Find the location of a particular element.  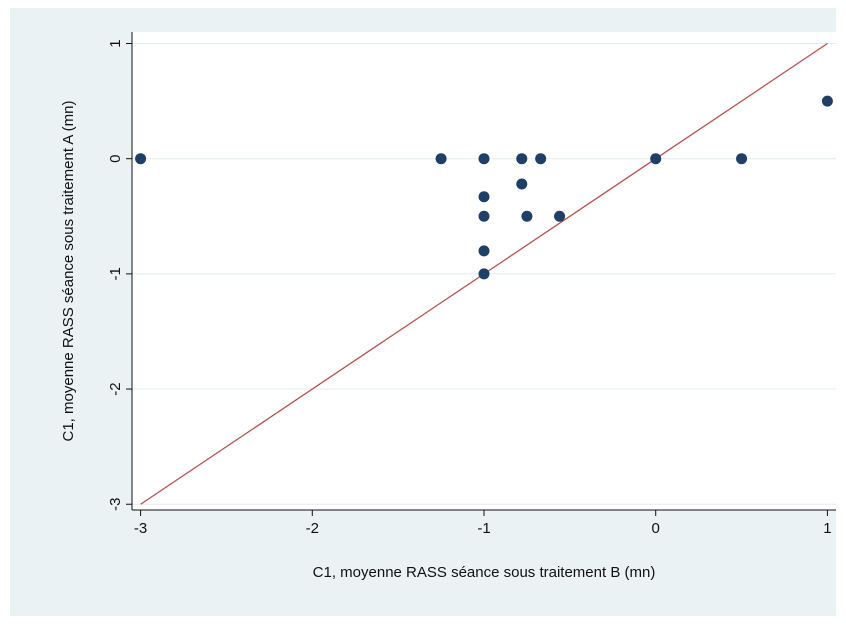

x-tick-label: 1 is located at coordinates (827, 528).